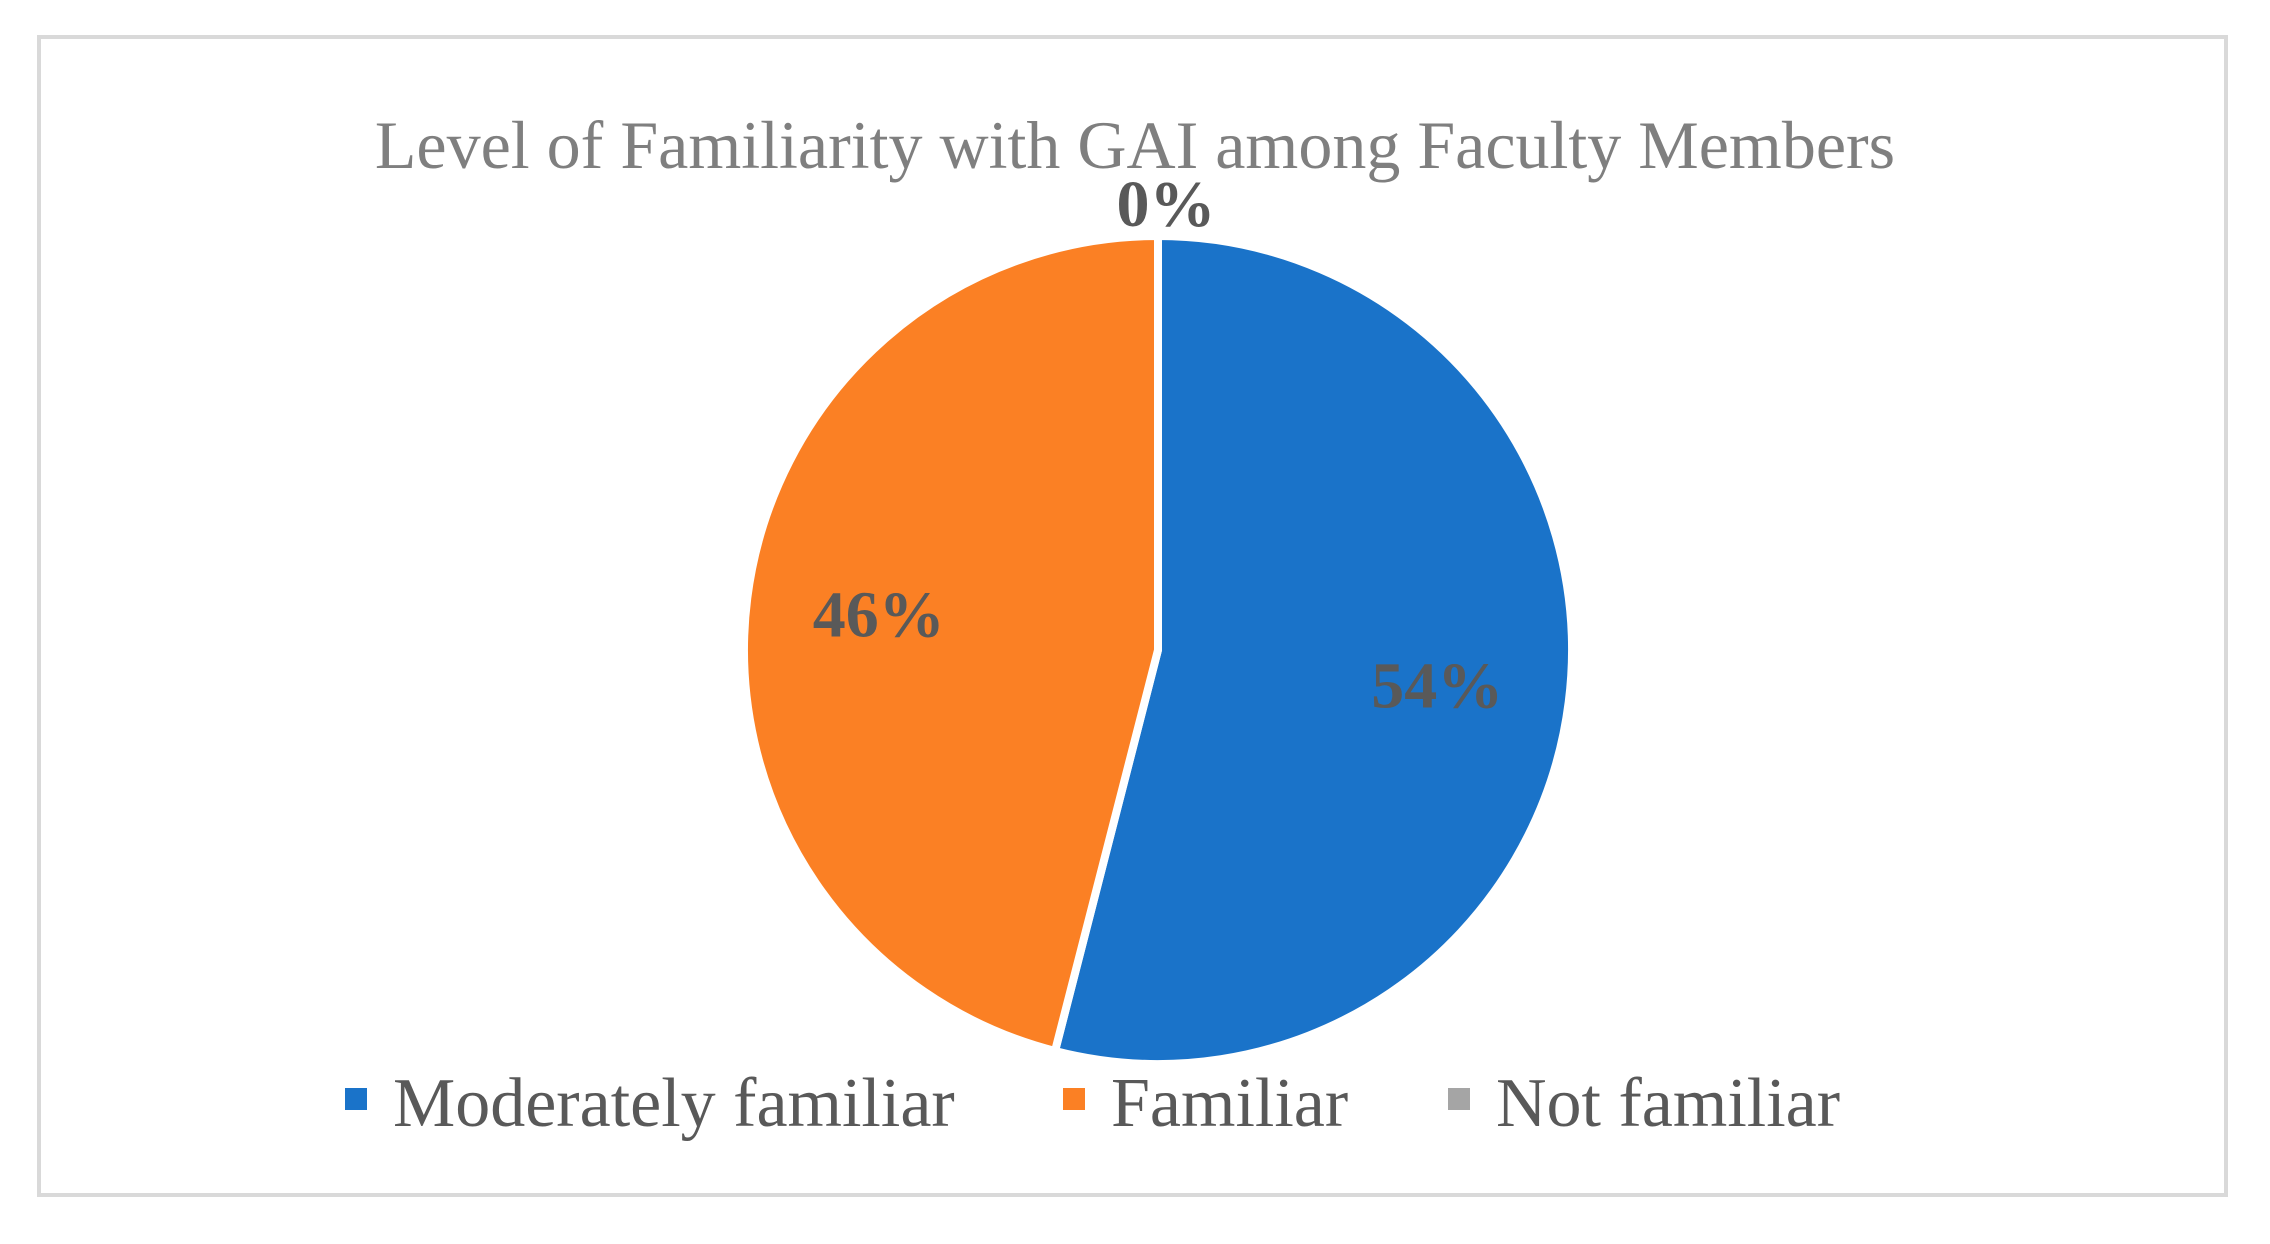 Image resolution: width=2270 pixels, height=1244 pixels. Describe the element at coordinates (1074, 1099) in the screenshot. I see `legend-swatch-familiar` at that location.